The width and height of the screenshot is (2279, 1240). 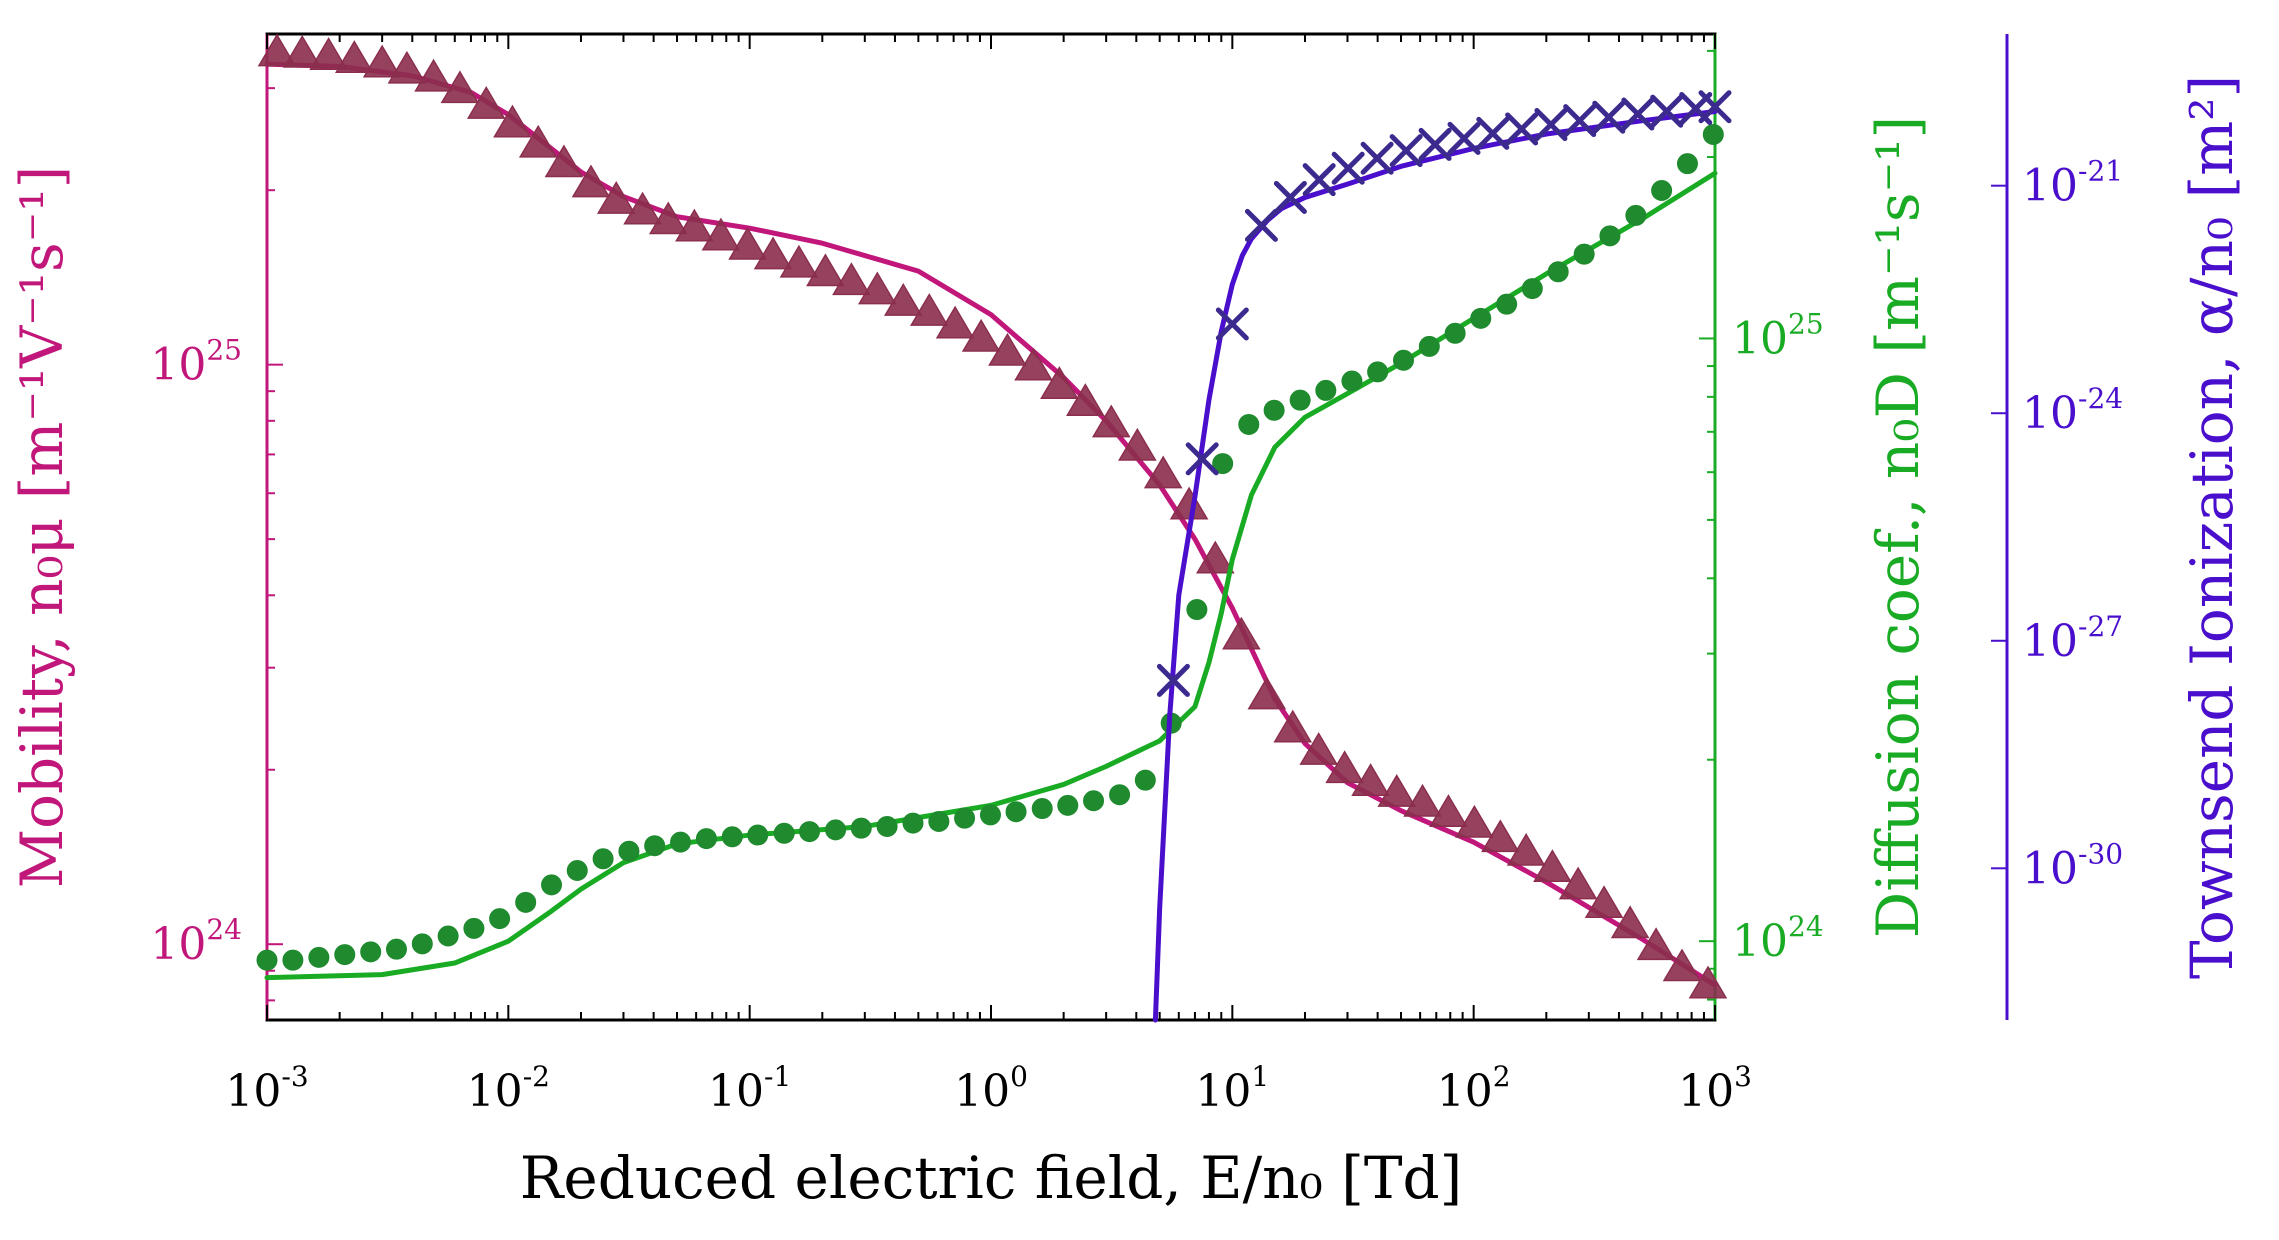 I want to click on x-tick-label-exp: -1, so click(x=777, y=1076).